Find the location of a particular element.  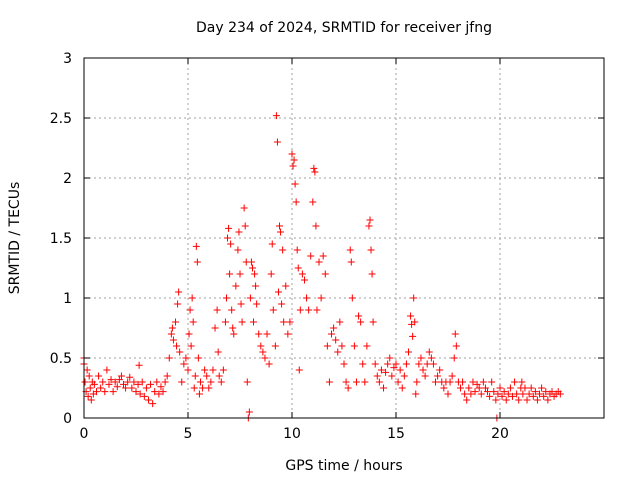

y-tick-label: 3 is located at coordinates (67, 59).